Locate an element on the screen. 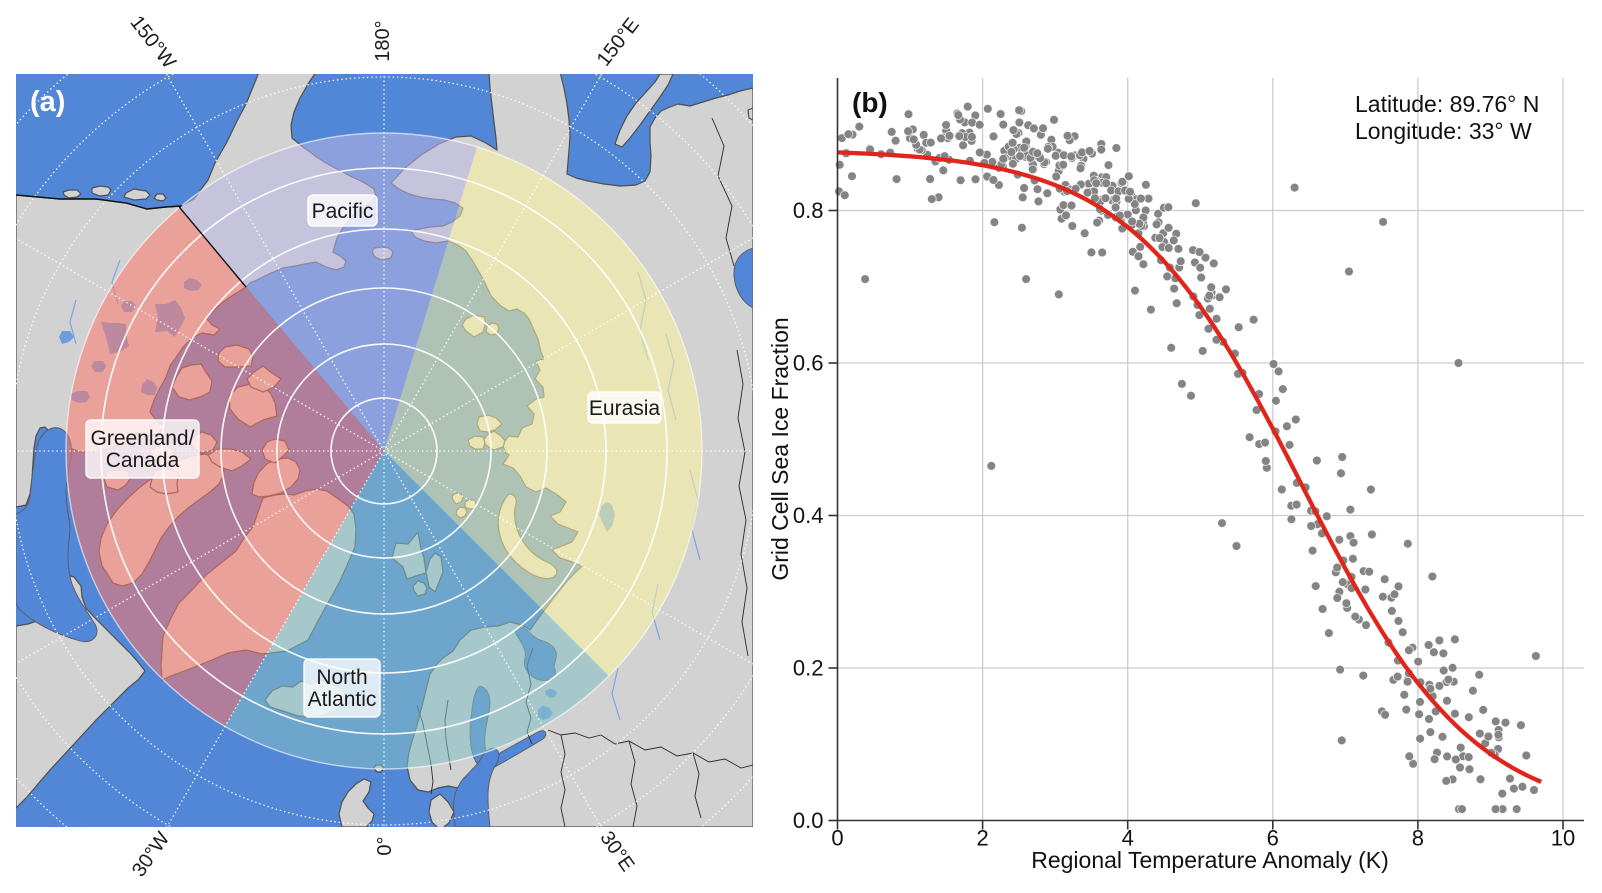  svg-text: 150°W is located at coordinates (153, 42).